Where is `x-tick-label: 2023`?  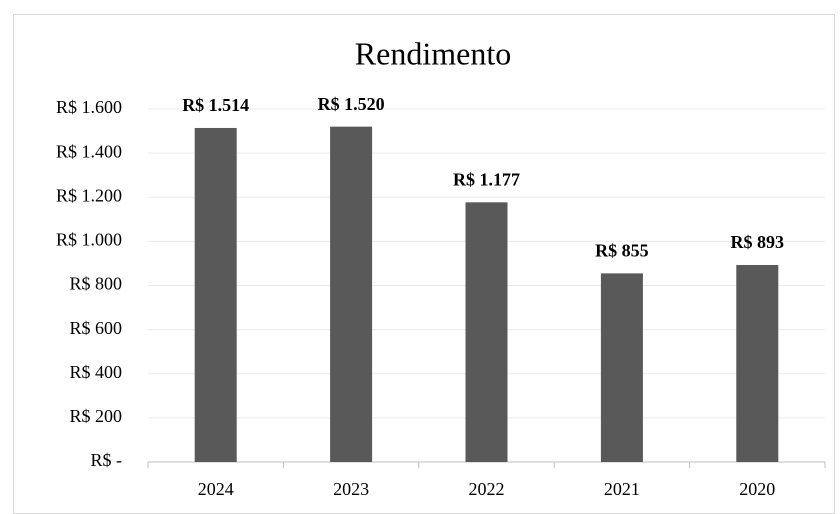
x-tick-label: 2023 is located at coordinates (351, 489).